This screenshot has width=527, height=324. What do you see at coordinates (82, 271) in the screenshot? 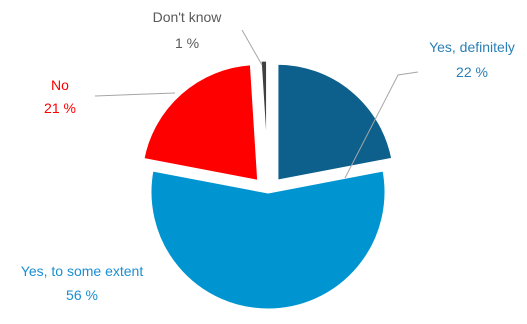
I see `slice-label-yes-some-extent: Yes, to some extent` at bounding box center [82, 271].